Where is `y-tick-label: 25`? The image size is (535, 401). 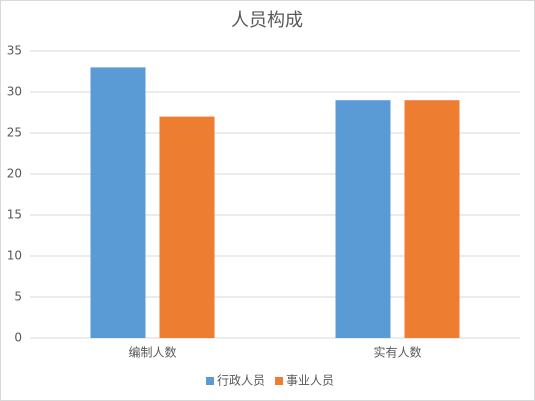 y-tick-label: 25 is located at coordinates (14, 133).